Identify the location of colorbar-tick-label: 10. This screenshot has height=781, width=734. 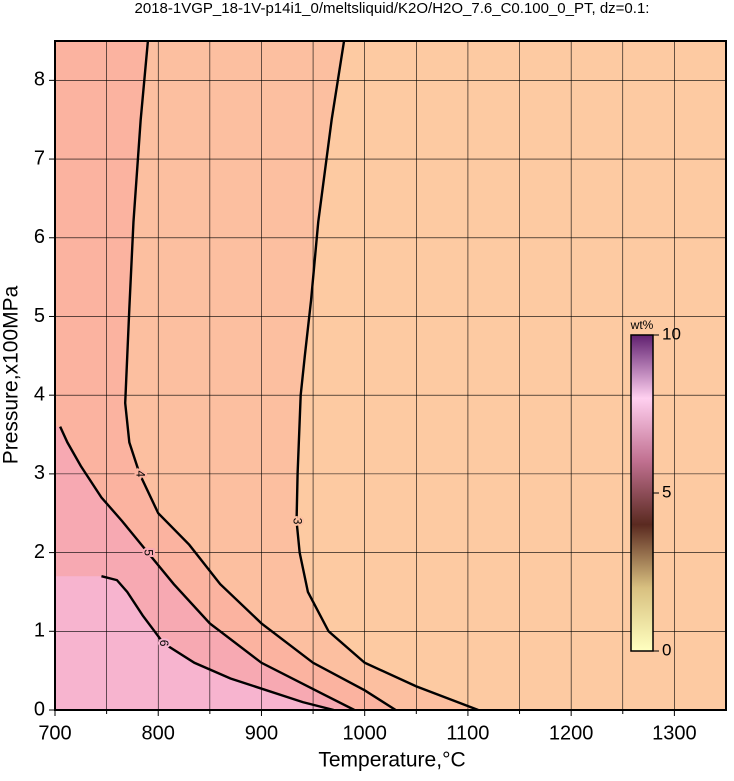
(671, 333).